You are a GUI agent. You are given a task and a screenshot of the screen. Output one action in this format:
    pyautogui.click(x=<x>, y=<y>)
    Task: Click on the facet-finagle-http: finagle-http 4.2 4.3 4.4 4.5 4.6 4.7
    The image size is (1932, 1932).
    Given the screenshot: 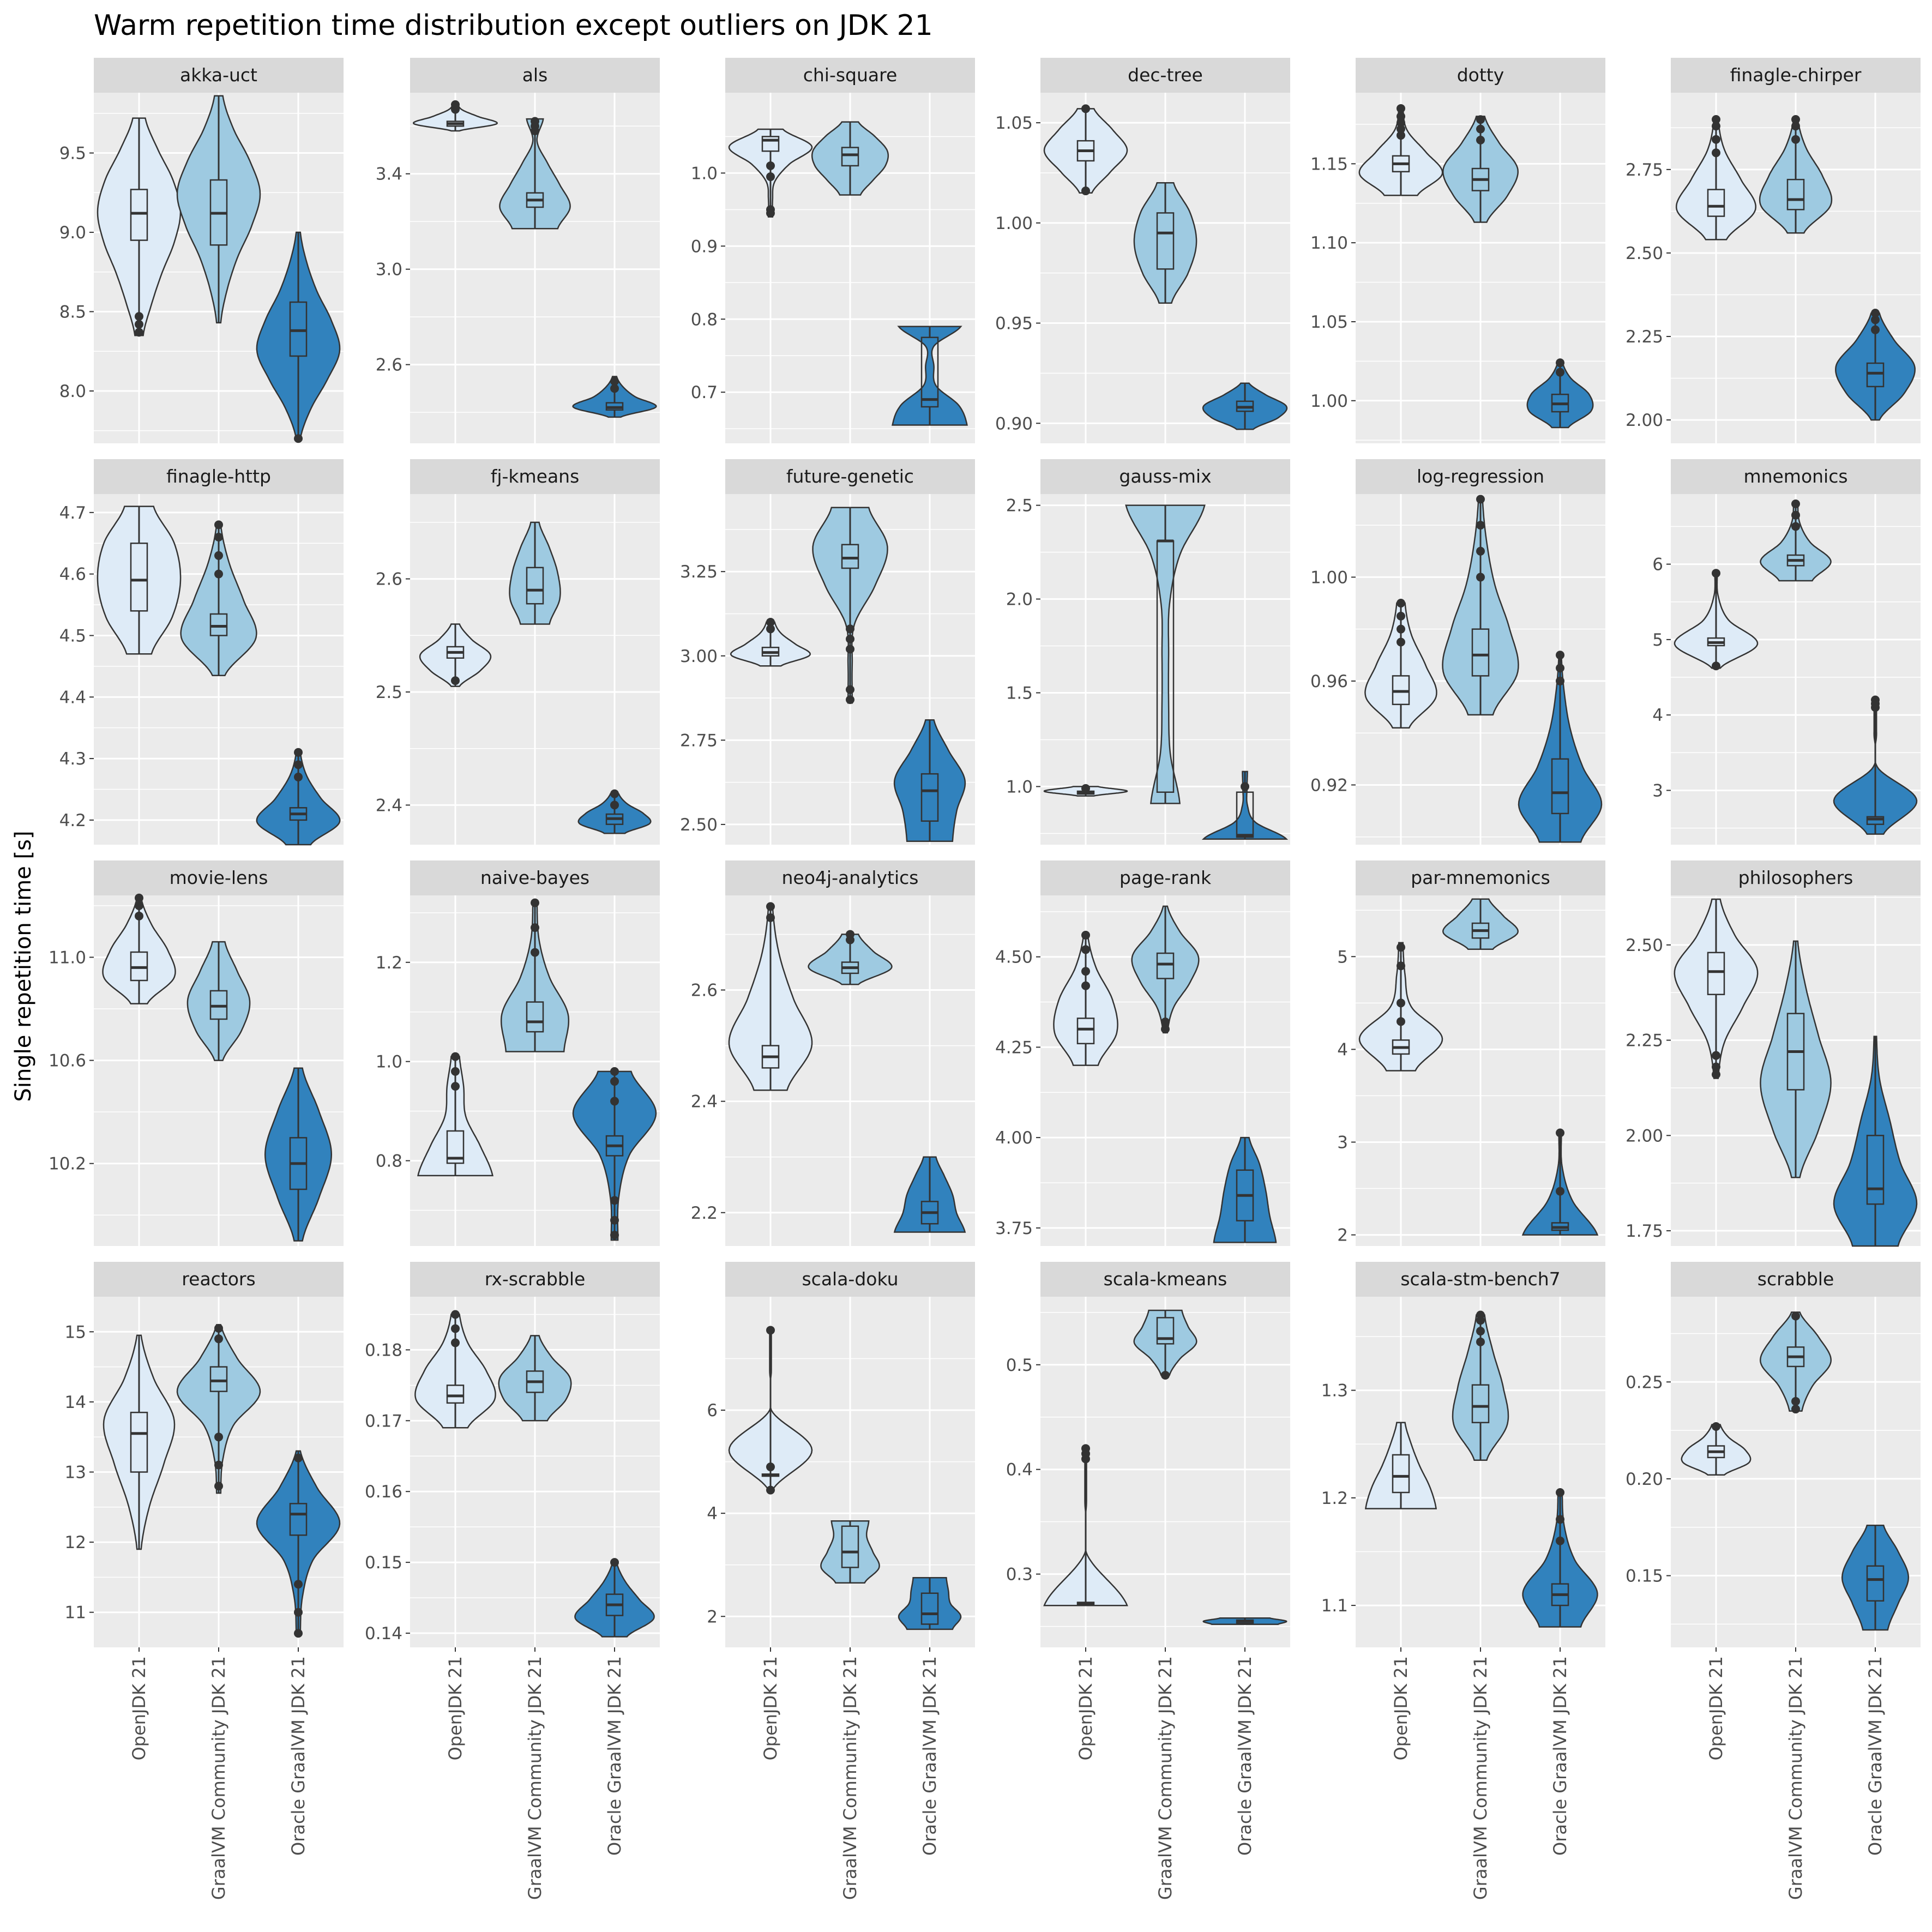 What is the action you would take?
    pyautogui.click(x=201, y=652)
    